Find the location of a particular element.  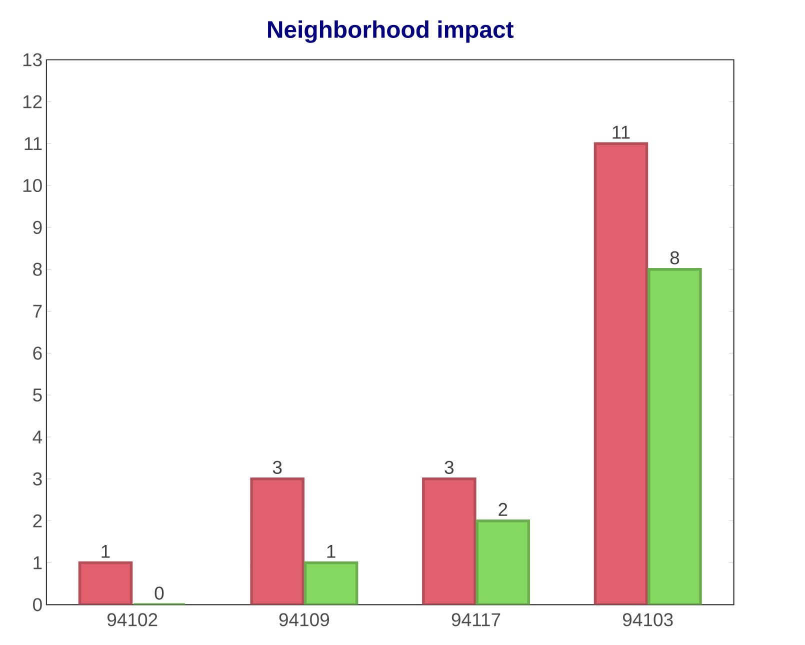

y-tick-label: 9 is located at coordinates (37, 227).